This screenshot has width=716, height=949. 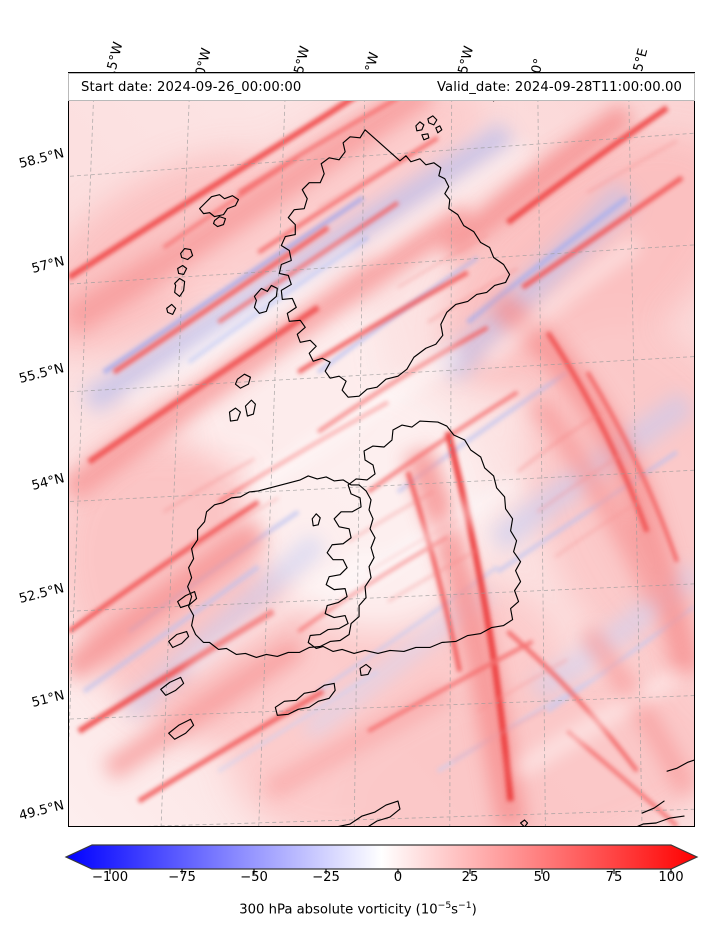 I want to click on latitude-tick-label: 55.5°N, so click(x=41, y=374).